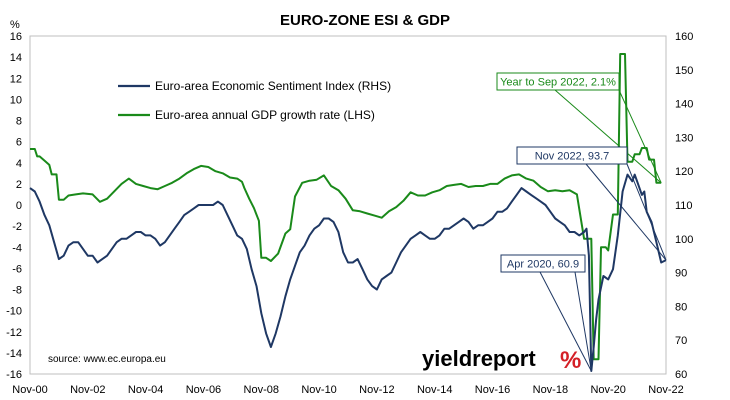  What do you see at coordinates (19, 143) in the screenshot?
I see `left-tick-label: 6` at bounding box center [19, 143].